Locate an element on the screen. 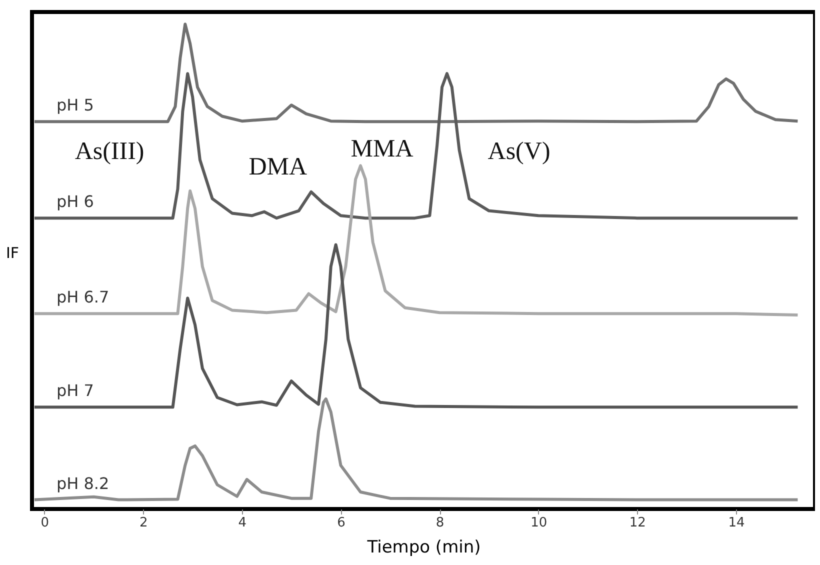 The image size is (820, 565). series-label: pH 5 is located at coordinates (75, 105).